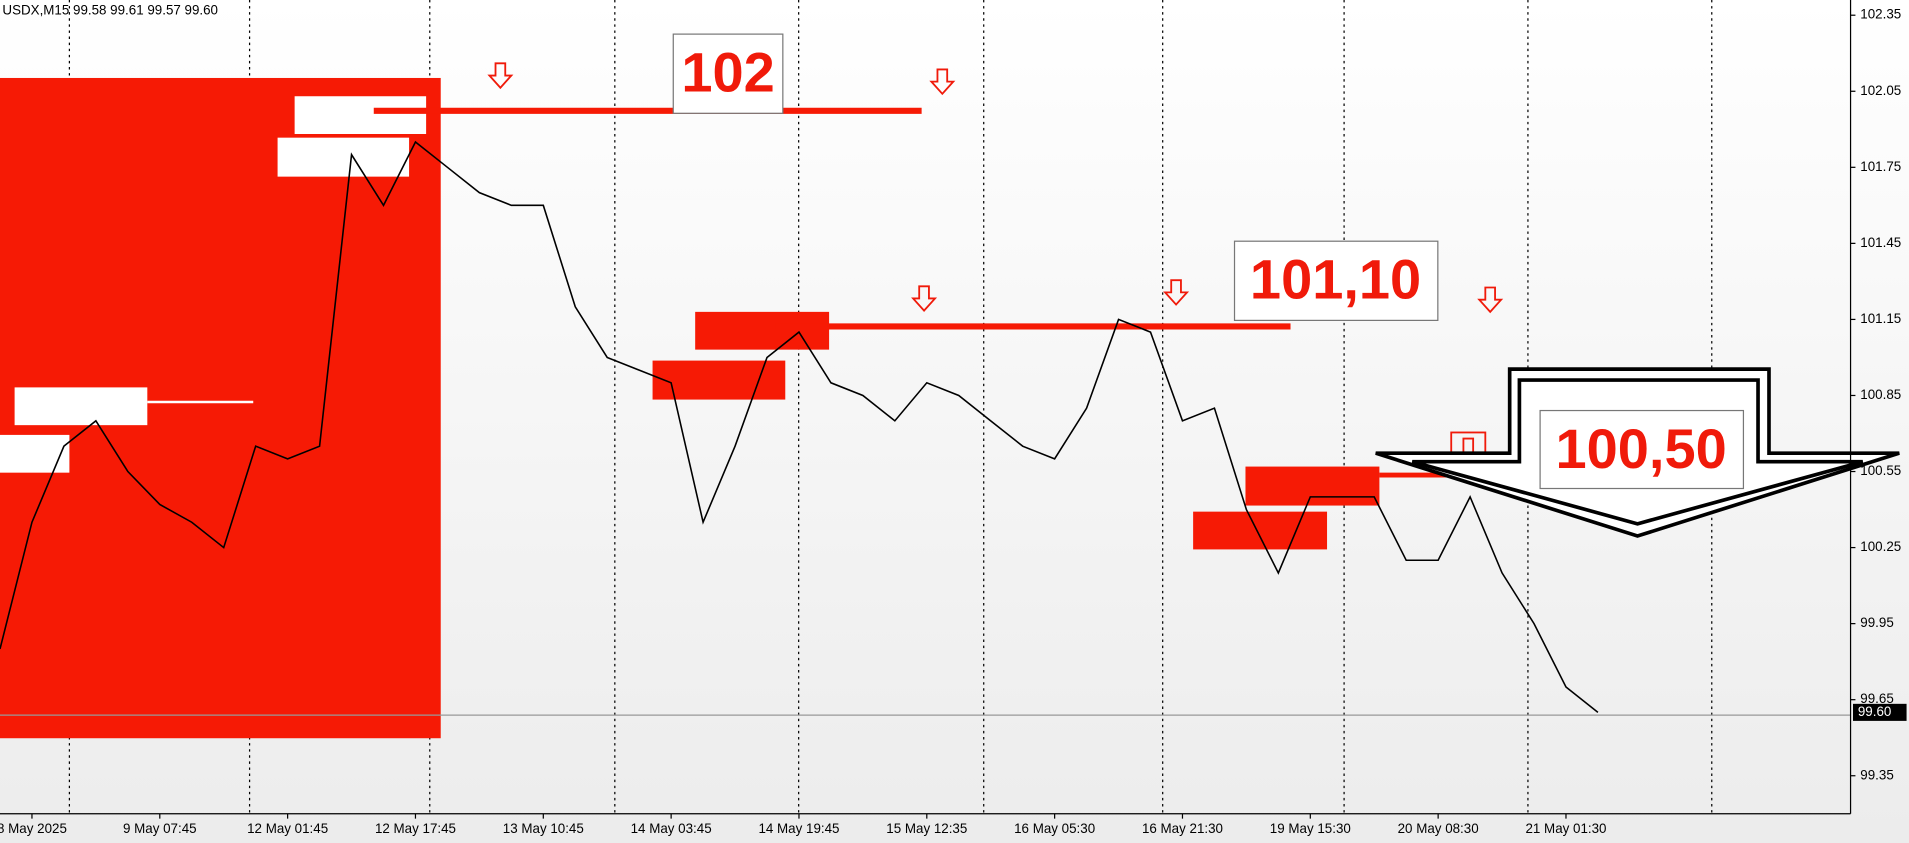 Image resolution: width=1909 pixels, height=843 pixels. I want to click on red-zones, so click(1016, 430).